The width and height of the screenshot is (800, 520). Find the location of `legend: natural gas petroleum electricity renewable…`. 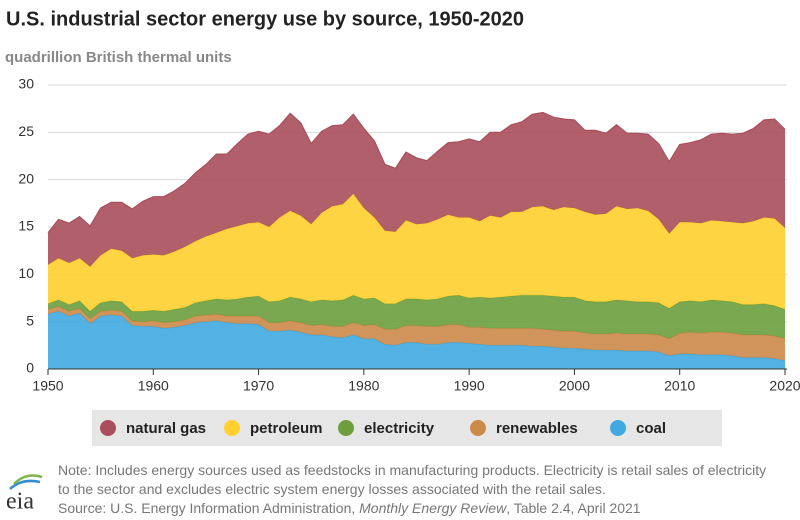

legend: natural gas petroleum electricity renewable… is located at coordinates (383, 428).